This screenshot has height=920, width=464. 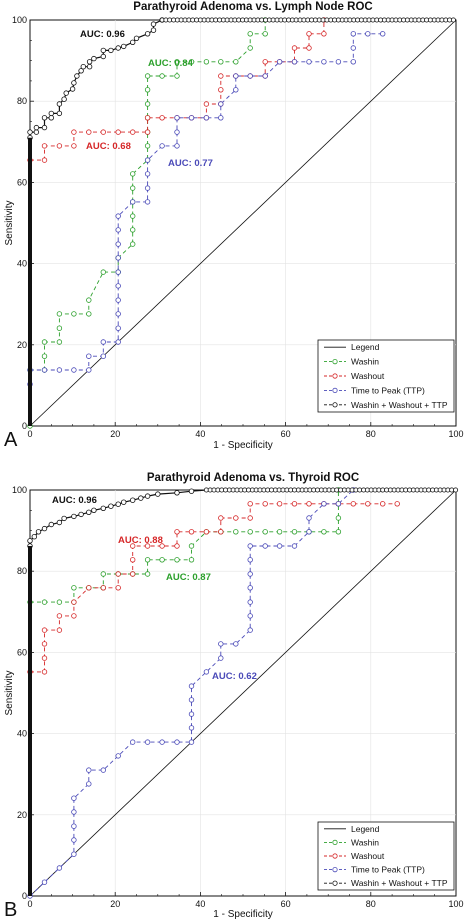 What do you see at coordinates (188, 577) in the screenshot?
I see `auc-label: AUC: 0.87` at bounding box center [188, 577].